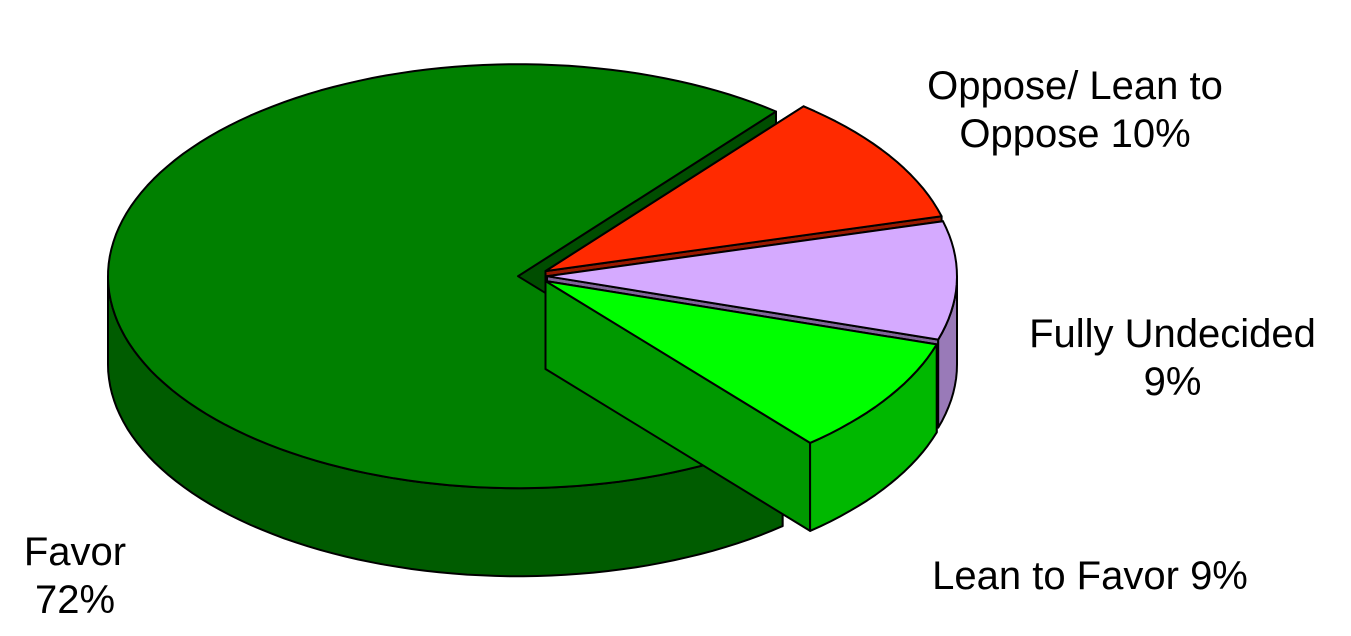 The image size is (1351, 636). What do you see at coordinates (75, 576) in the screenshot?
I see `slice-label: Favor 72%` at bounding box center [75, 576].